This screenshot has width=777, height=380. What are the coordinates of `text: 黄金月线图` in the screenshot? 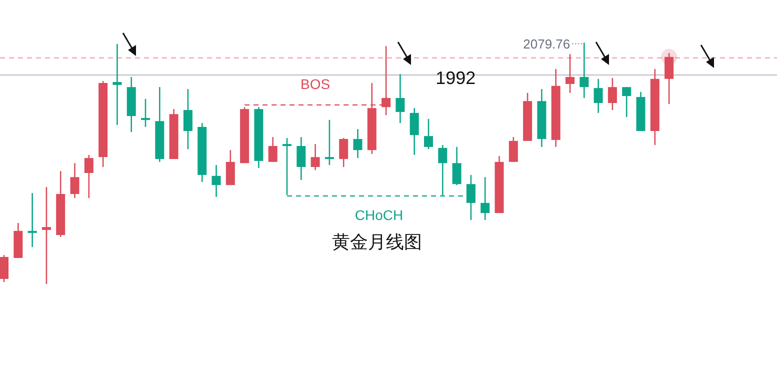 It's located at (377, 242).